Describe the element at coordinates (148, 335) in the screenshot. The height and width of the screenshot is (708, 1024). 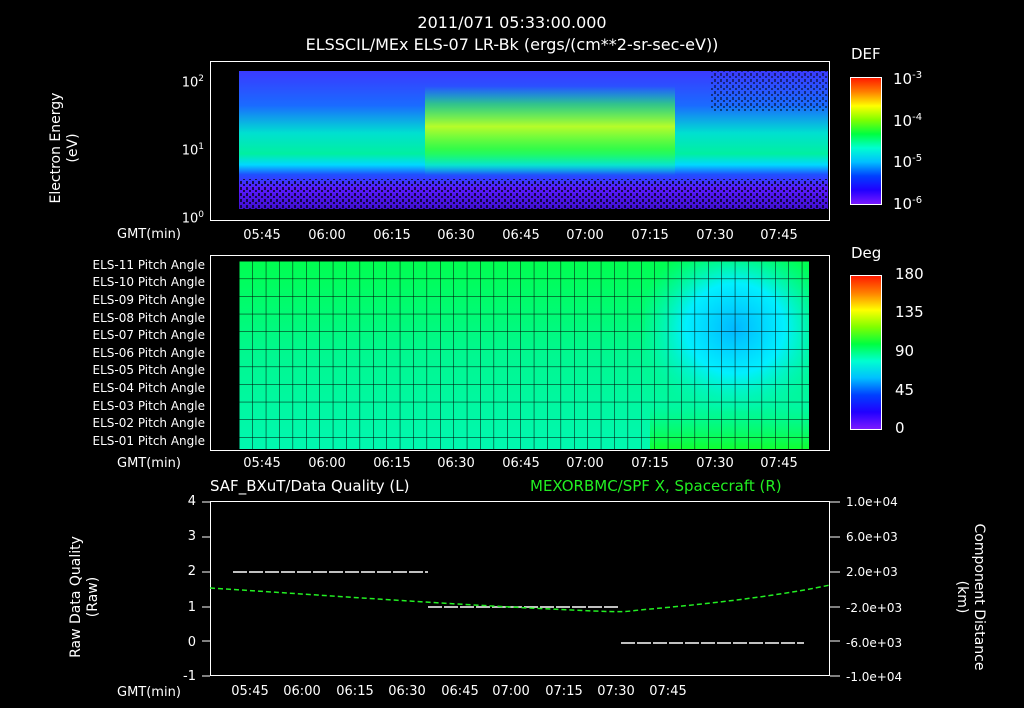
I see `row-label: ELS-07 Pitch Angle` at that location.